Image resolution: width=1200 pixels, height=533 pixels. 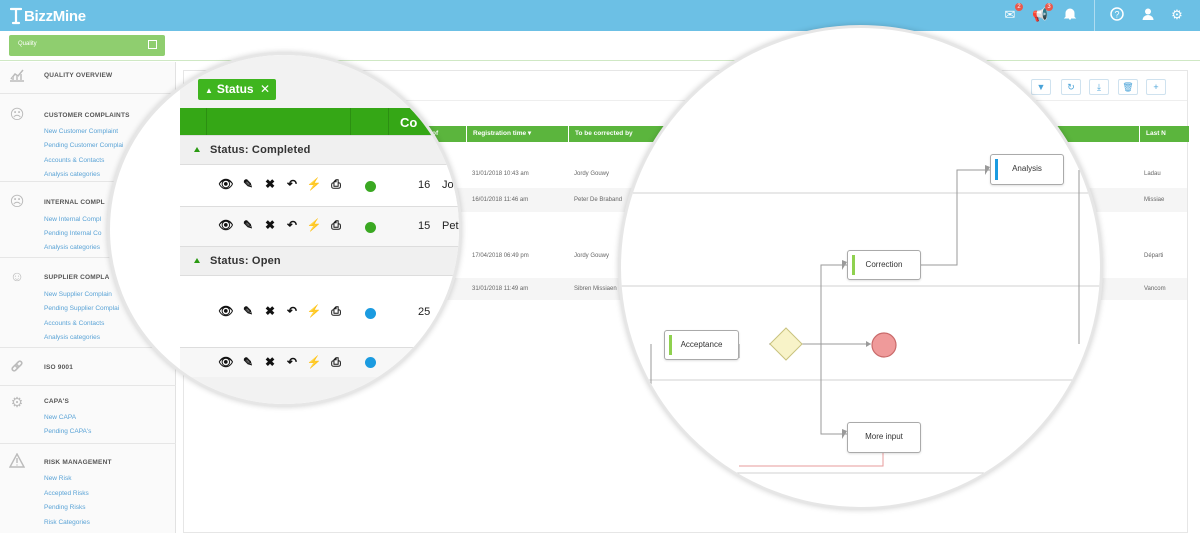 I want to click on sidebar-link: New Internal Compl, so click(x=73, y=219).